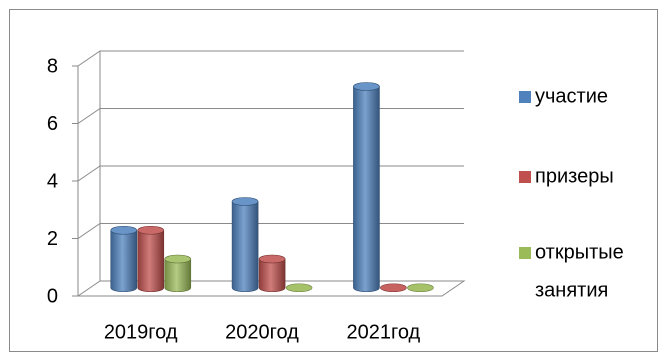 Image resolution: width=668 pixels, height=362 pixels. Describe the element at coordinates (262, 332) in the screenshot. I see `x-category-label: 2020год` at that location.